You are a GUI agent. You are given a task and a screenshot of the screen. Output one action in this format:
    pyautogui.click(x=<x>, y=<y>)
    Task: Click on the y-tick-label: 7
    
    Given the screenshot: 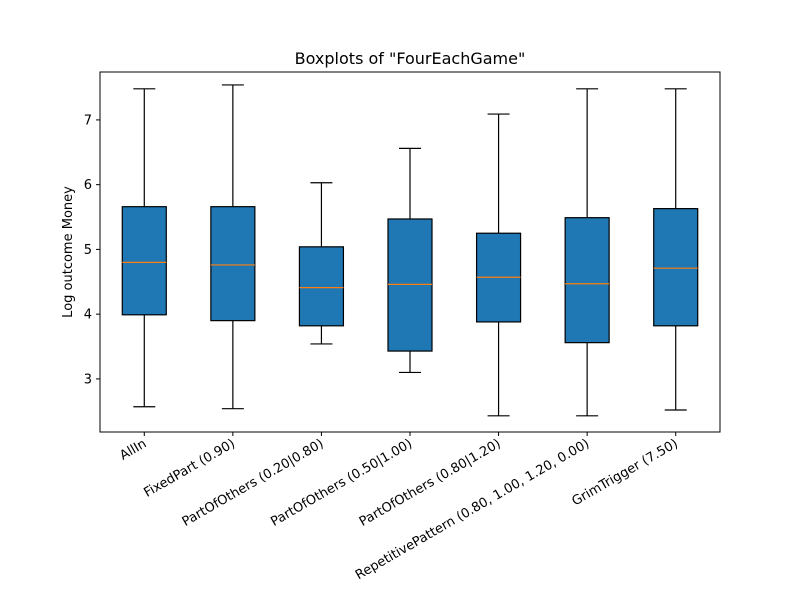 What is the action you would take?
    pyautogui.click(x=88, y=120)
    